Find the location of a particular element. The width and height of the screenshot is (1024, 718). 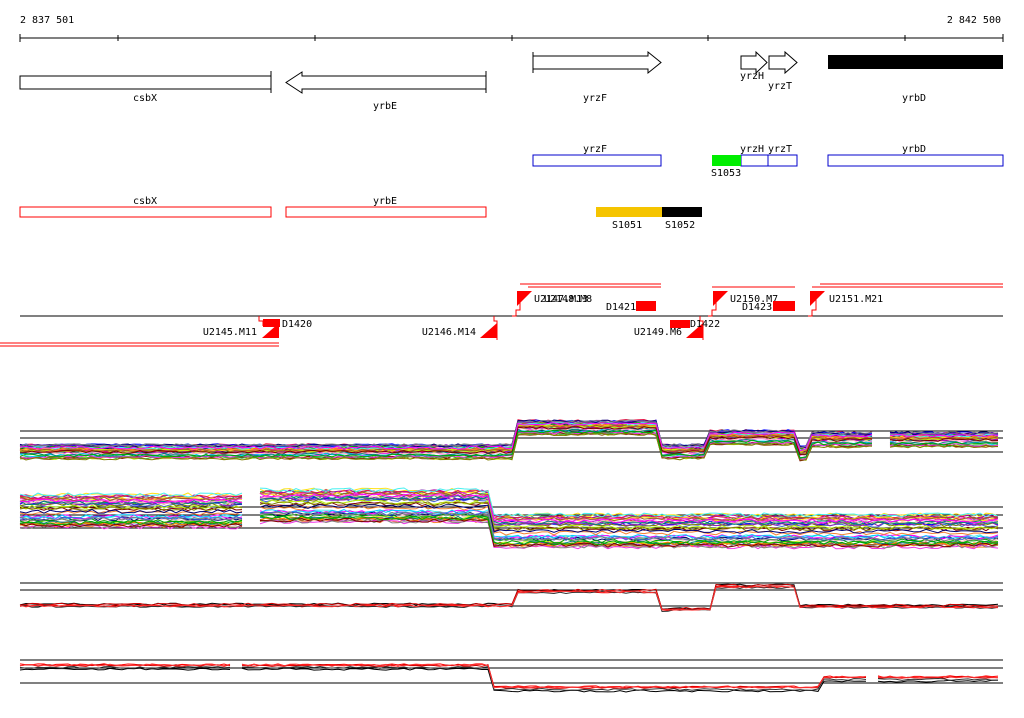

start-coordinate-label: 2 837 501 is located at coordinates (47, 20).